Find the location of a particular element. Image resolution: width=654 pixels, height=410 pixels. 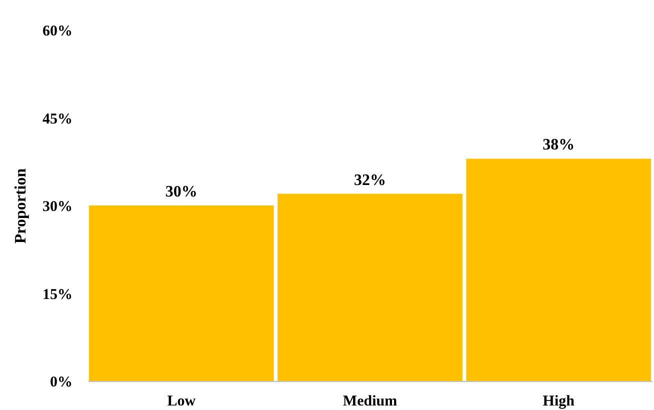

y-tick-label: 15% is located at coordinates (57, 294).